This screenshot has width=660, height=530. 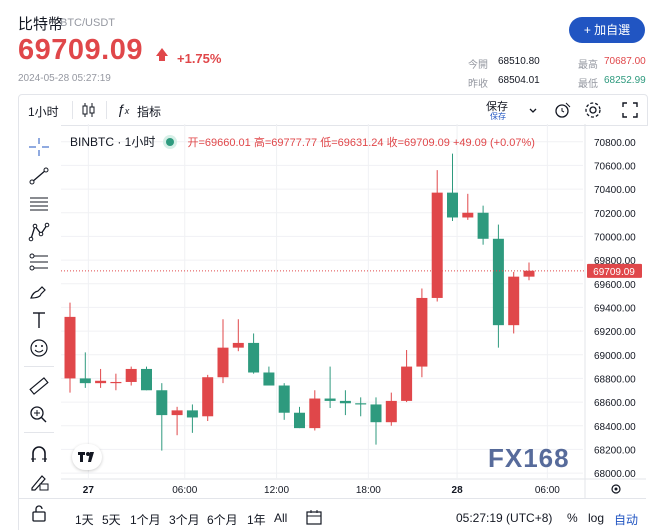 I want to click on range-6m: 6个月, so click(x=222, y=520).